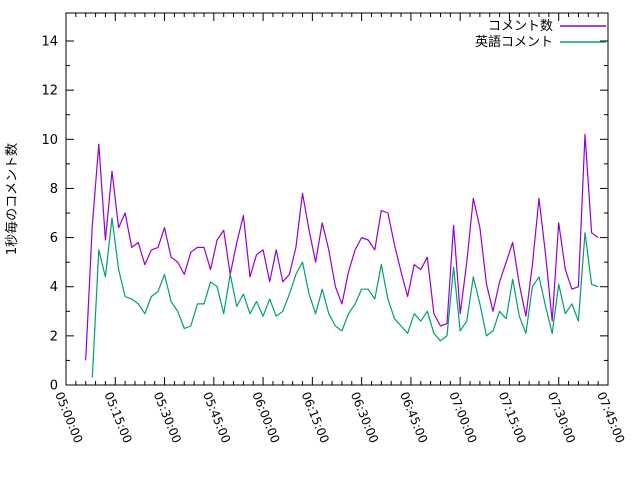 The width and height of the screenshot is (640, 480). Describe the element at coordinates (49, 140) in the screenshot. I see `y-tick-label: 10` at that location.